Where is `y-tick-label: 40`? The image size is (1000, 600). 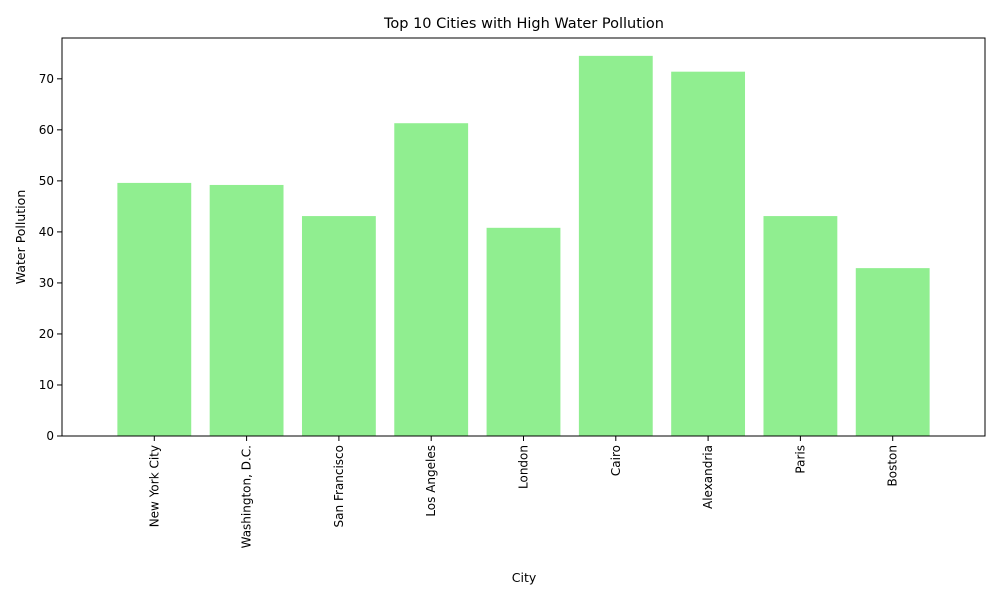
y-tick-label: 40 is located at coordinates (46, 232).